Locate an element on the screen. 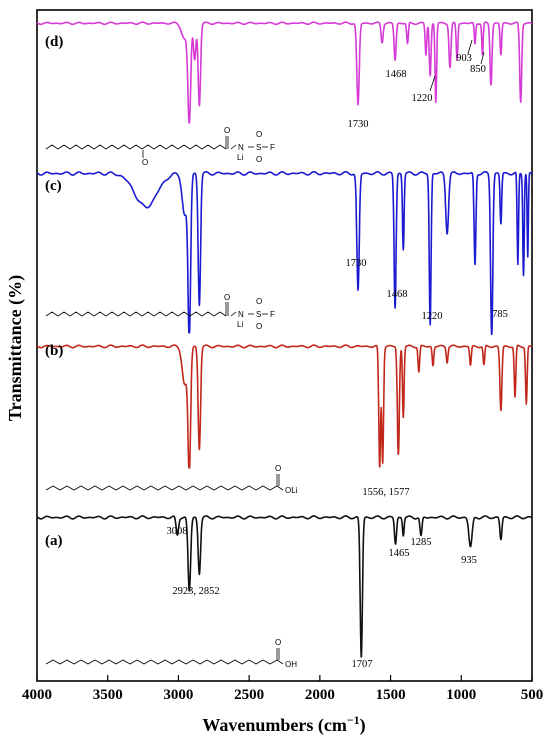 The image size is (550, 747). peak-label-c-1730: 1730 is located at coordinates (356, 263).